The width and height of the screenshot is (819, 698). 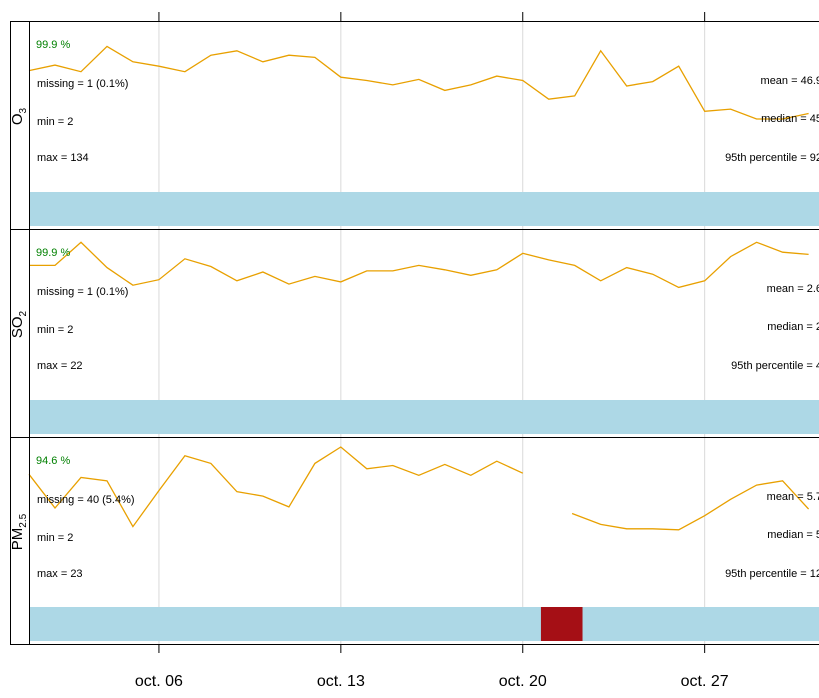 What do you see at coordinates (63, 158) in the screenshot?
I see `stat-left: max = 134` at bounding box center [63, 158].